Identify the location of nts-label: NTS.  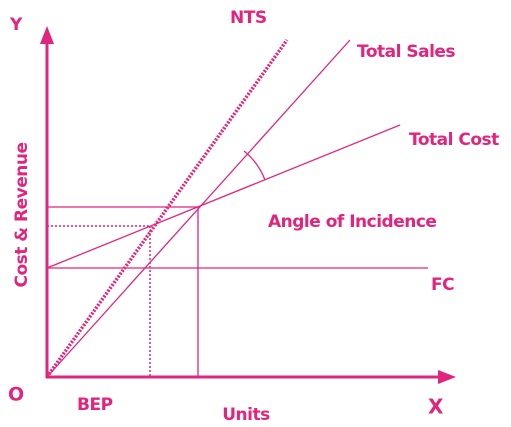
(248, 18).